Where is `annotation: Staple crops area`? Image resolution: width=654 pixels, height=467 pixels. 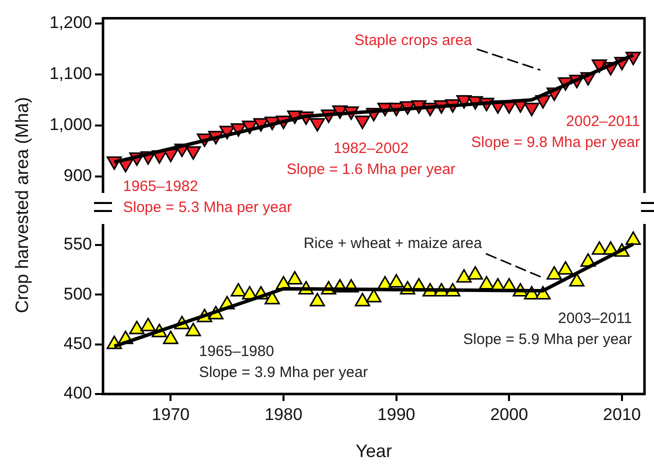
annotation: Staple crops area is located at coordinates (413, 41).